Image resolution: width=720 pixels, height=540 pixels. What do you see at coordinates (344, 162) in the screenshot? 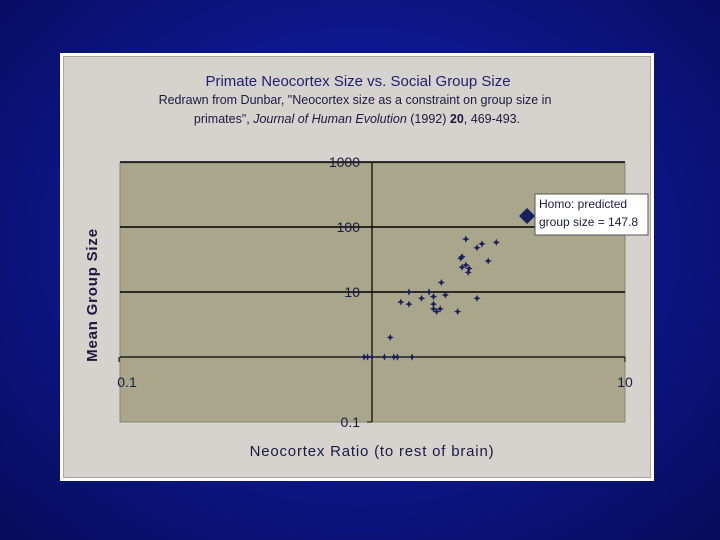
I see `y-tick-label: 1000` at bounding box center [344, 162].